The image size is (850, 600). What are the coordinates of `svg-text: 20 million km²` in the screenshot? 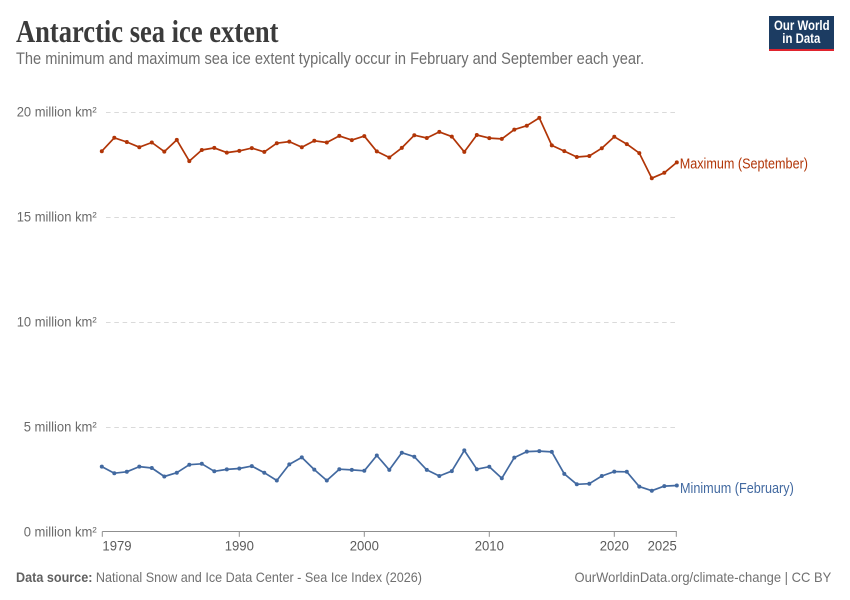 It's located at (57, 112).